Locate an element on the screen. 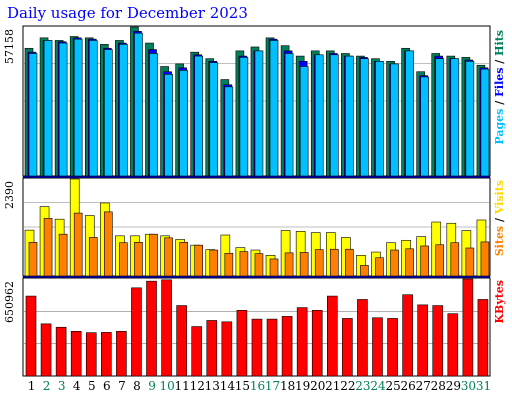 The image size is (512, 400). legend-hits-files-pages: Pages / Files / Hits is located at coordinates (499, 87).